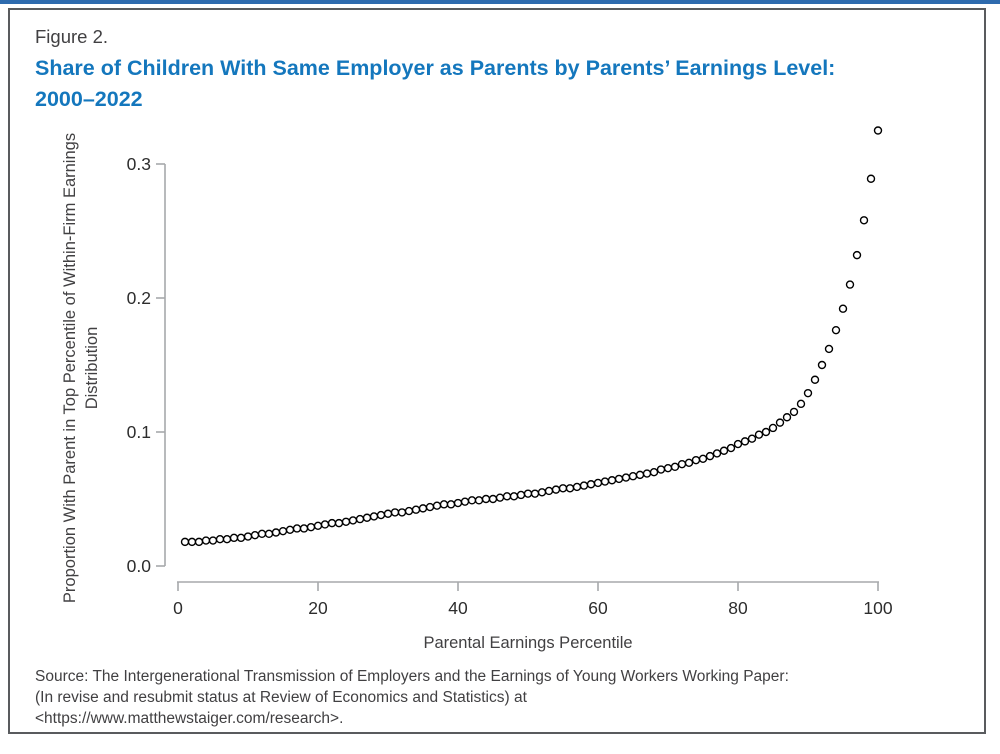 The width and height of the screenshot is (1000, 754). What do you see at coordinates (738, 608) in the screenshot?
I see `x-tick-label: 80` at bounding box center [738, 608].